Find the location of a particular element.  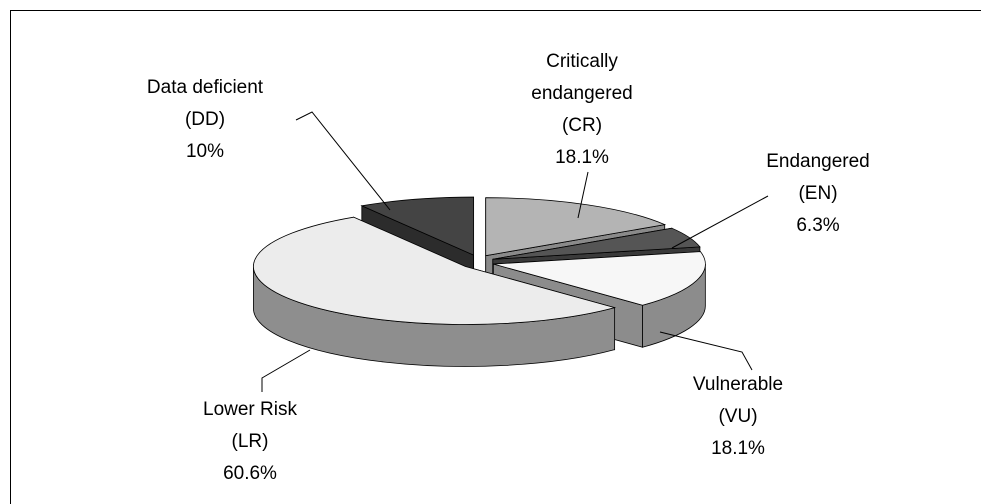

slice-label: Vulnerable is located at coordinates (738, 384).